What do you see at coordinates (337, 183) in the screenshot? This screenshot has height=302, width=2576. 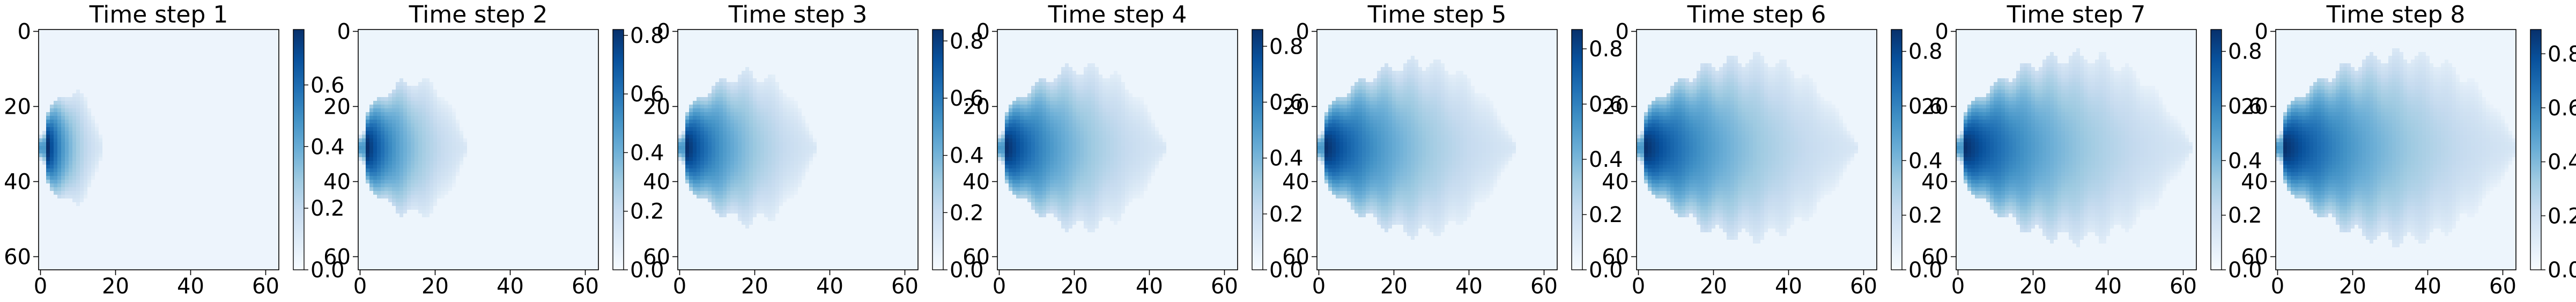 I see `y-tick-label: 40` at bounding box center [337, 183].